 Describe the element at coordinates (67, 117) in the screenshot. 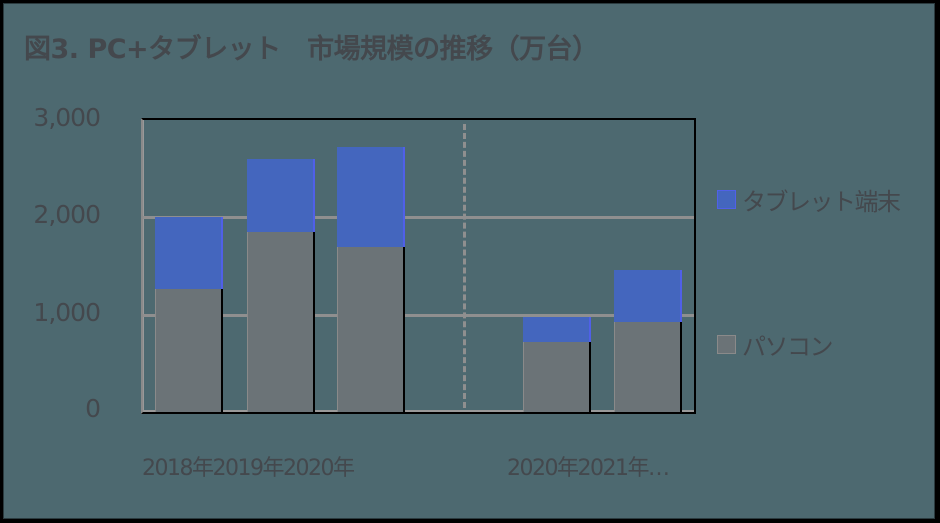

I see `y-tick-3000: 3,000` at that location.